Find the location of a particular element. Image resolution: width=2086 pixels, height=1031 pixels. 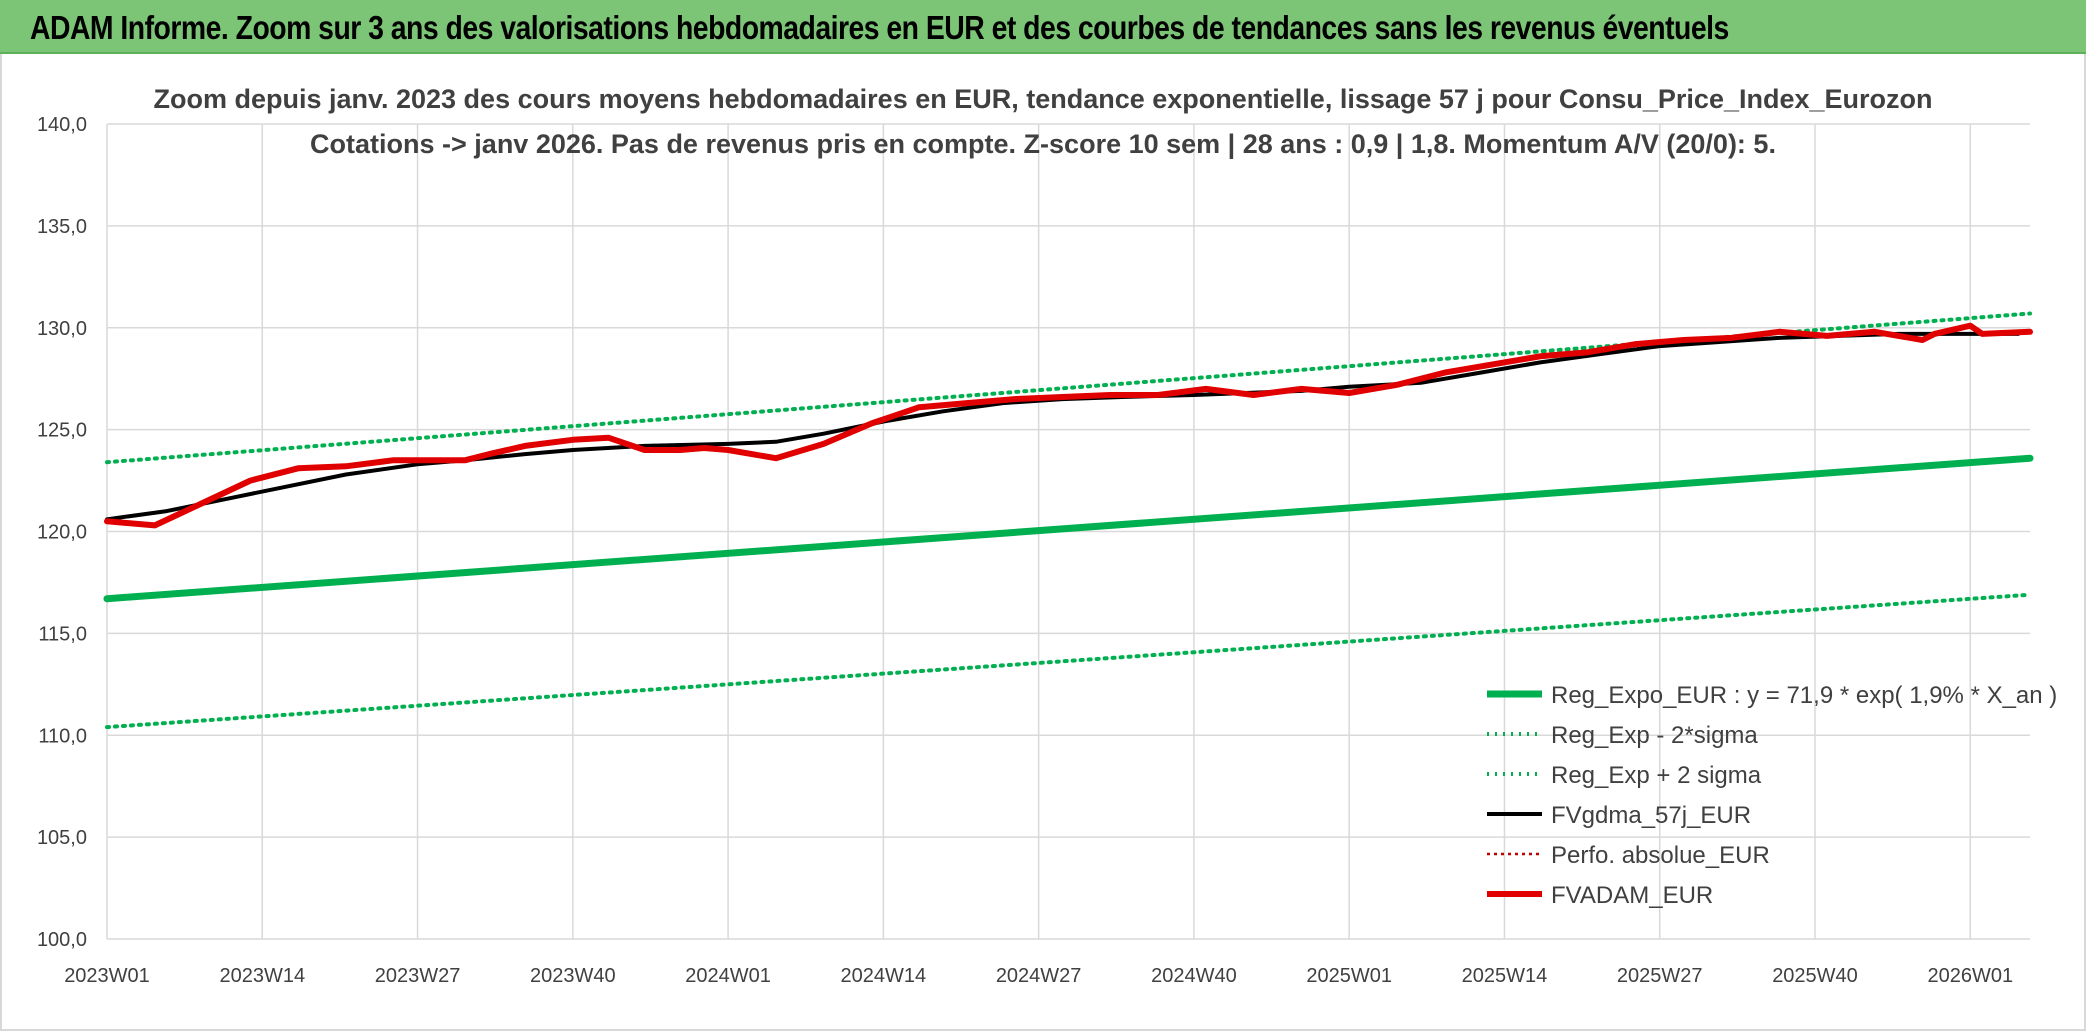

legend-label-fvadam: FVADAM_EUR is located at coordinates (1632, 895).